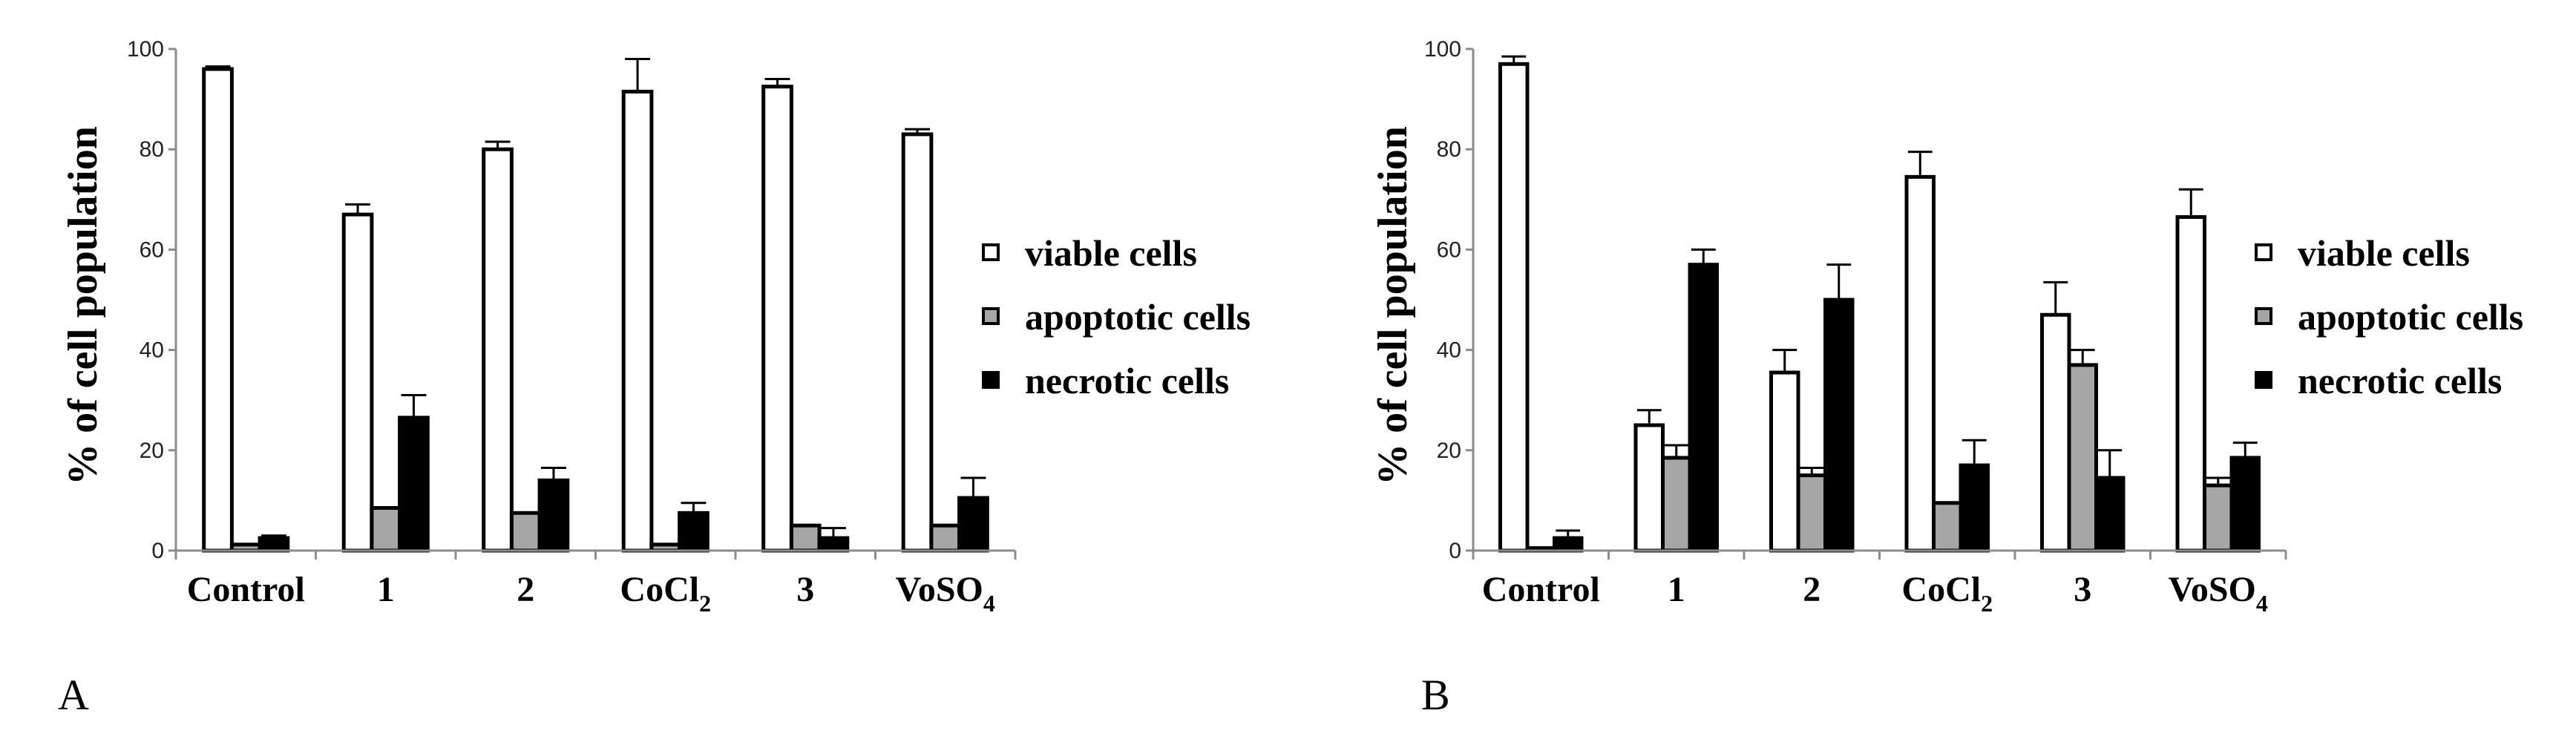  Describe the element at coordinates (73, 695) in the screenshot. I see `panel-label: A` at that location.